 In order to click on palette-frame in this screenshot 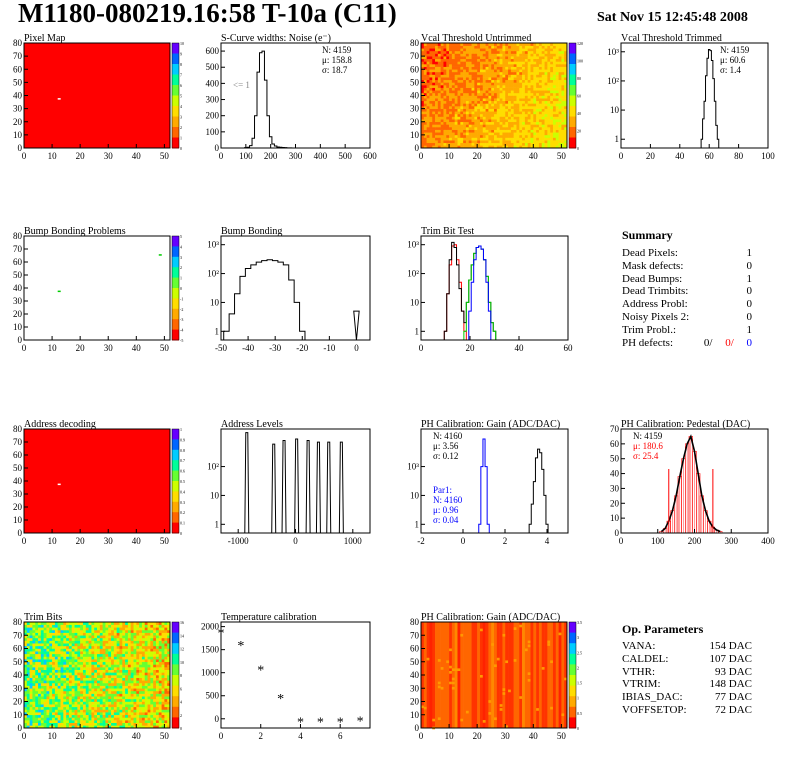, I will do `click(175, 95)`.